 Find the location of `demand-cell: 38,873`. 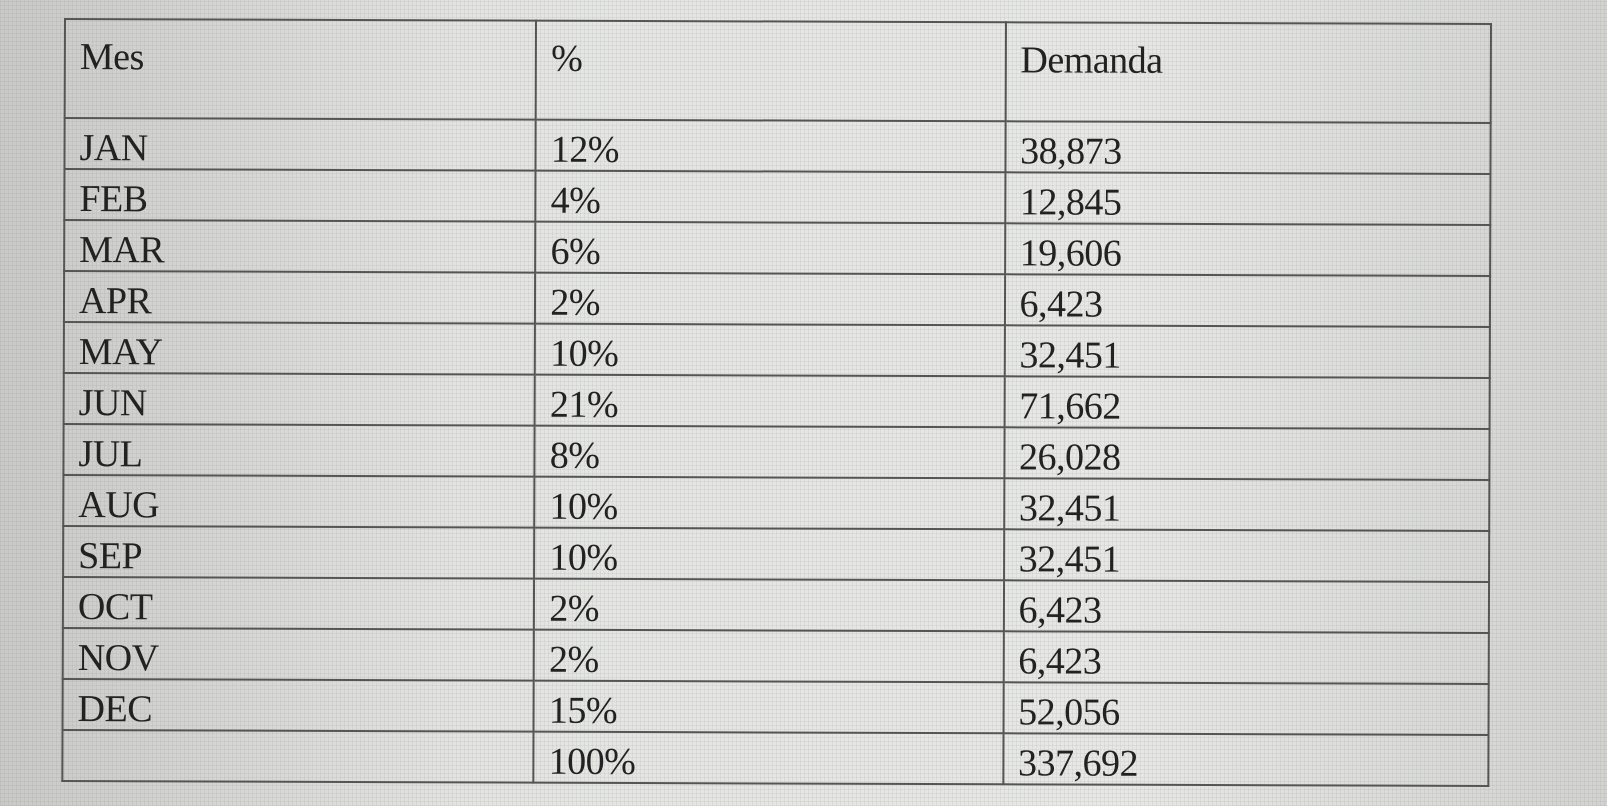

demand-cell: 38,873 is located at coordinates (1248, 147).